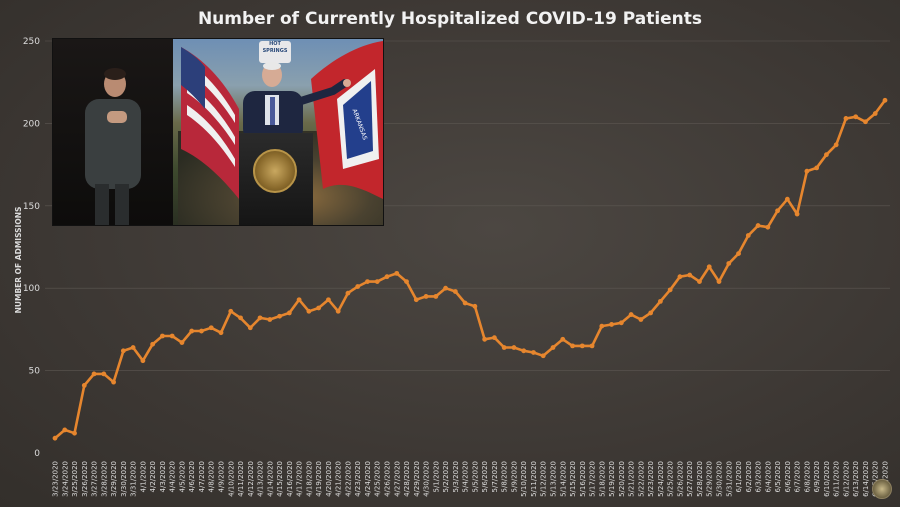 This screenshot has width=900, height=507. What do you see at coordinates (632, 479) in the screenshot?
I see `x-tick-label: 5/21/2020` at bounding box center [632, 479].